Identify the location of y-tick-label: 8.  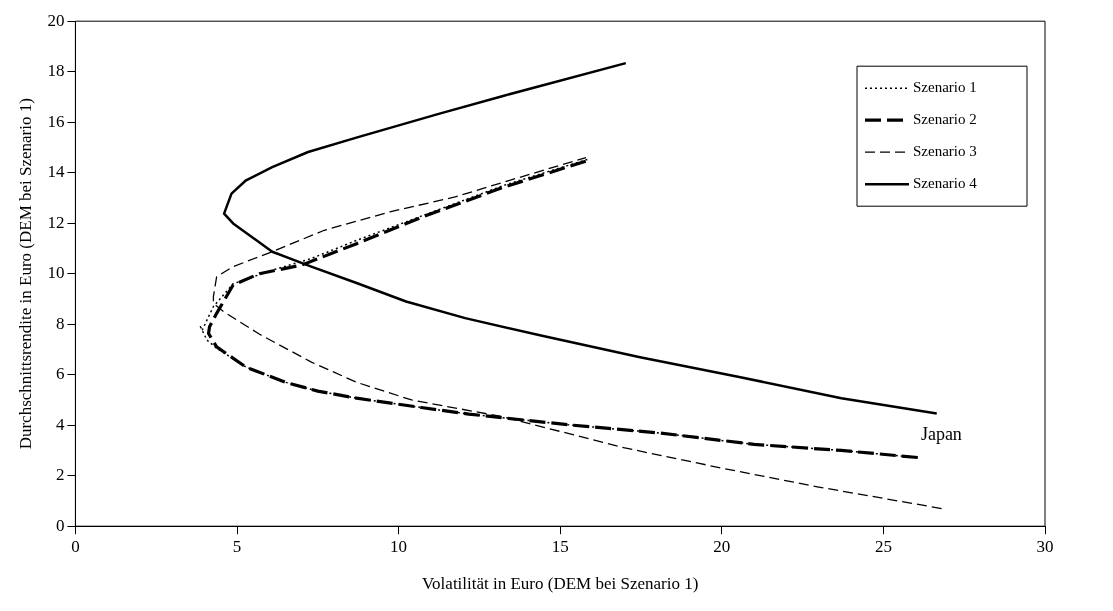
(60, 323).